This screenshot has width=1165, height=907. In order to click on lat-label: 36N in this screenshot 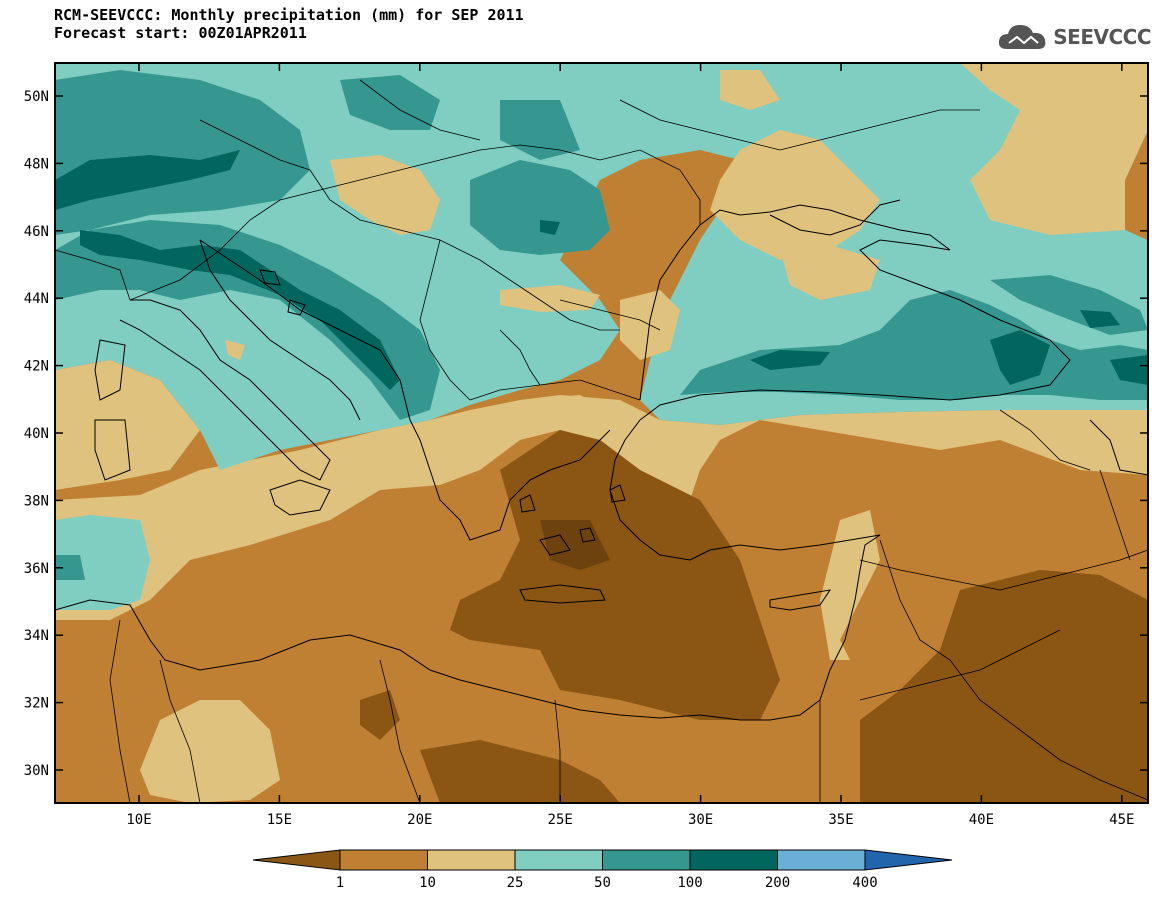, I will do `click(36, 569)`.